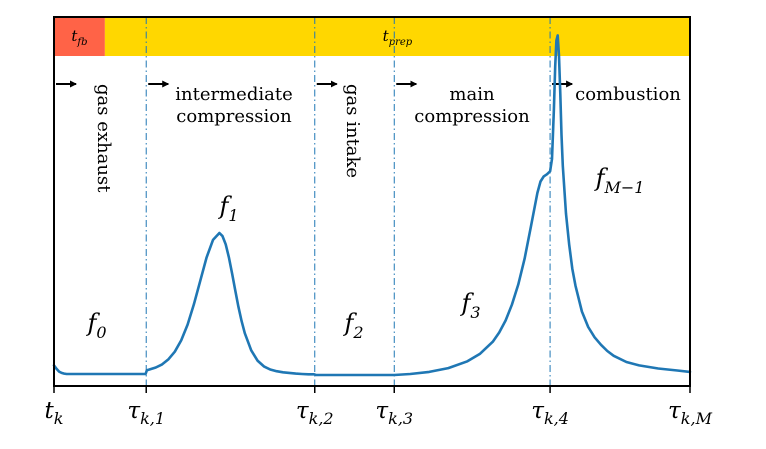  Describe the element at coordinates (227, 208) in the screenshot. I see `function-label-1: f1` at that location.